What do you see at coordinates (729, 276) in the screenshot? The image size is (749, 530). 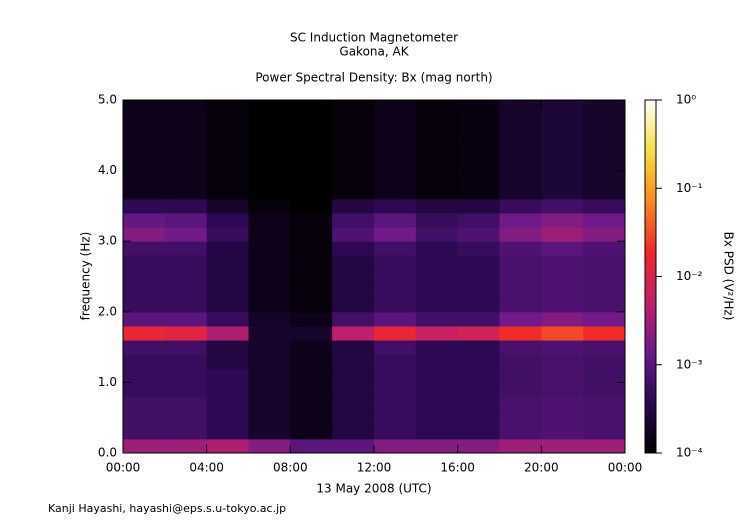 I see `colorbar-label: Bx PSD (V²/Hz)` at bounding box center [729, 276].